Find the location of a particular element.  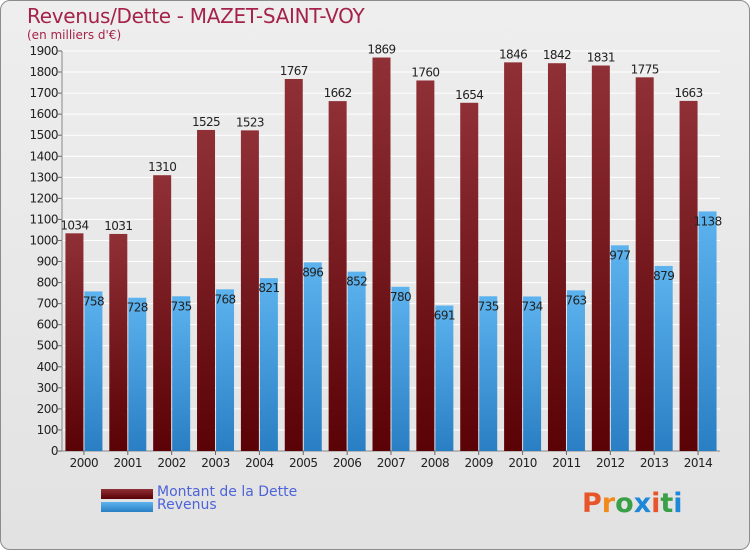

bar-debt-2014 is located at coordinates (688, 275).